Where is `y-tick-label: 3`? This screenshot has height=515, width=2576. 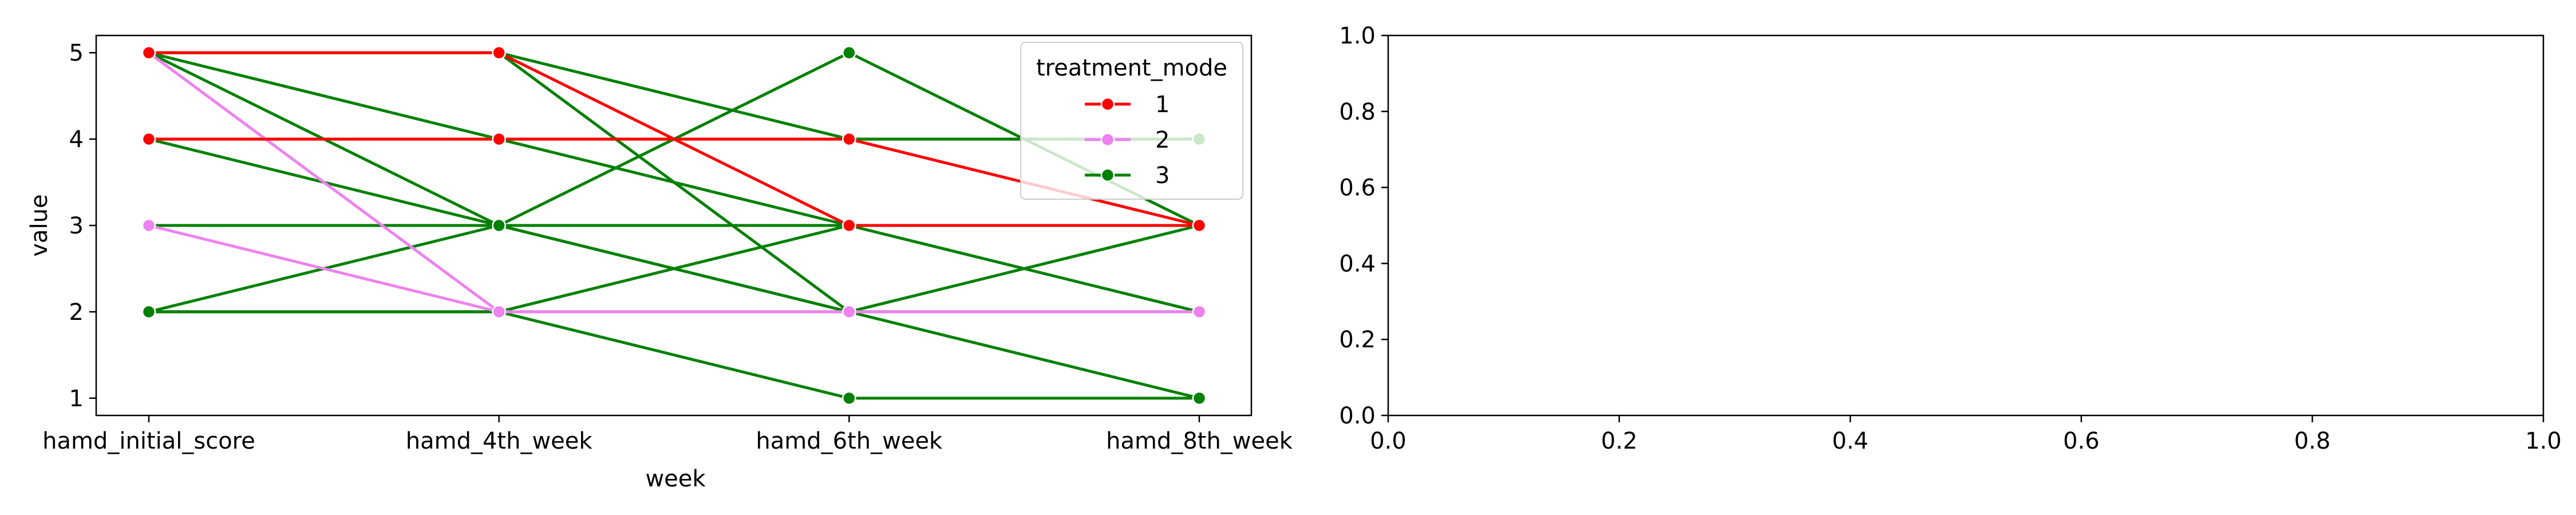
y-tick-label: 3 is located at coordinates (76, 226).